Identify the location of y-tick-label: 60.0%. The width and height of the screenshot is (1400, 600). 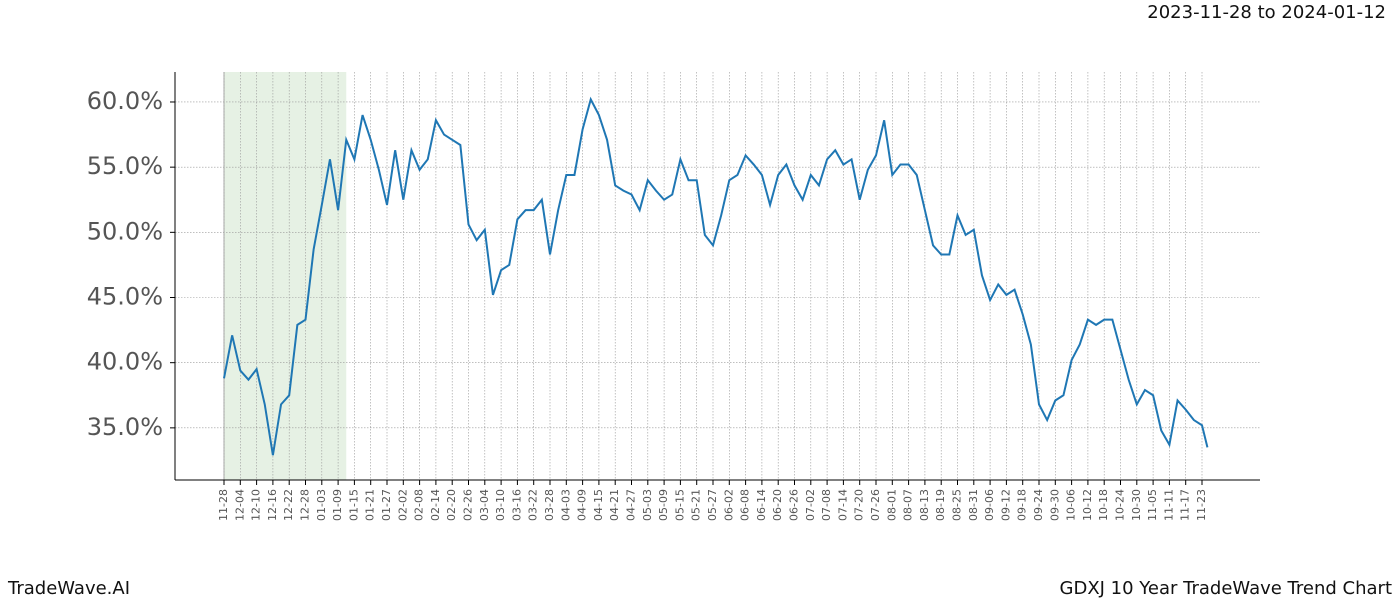
(125, 101).